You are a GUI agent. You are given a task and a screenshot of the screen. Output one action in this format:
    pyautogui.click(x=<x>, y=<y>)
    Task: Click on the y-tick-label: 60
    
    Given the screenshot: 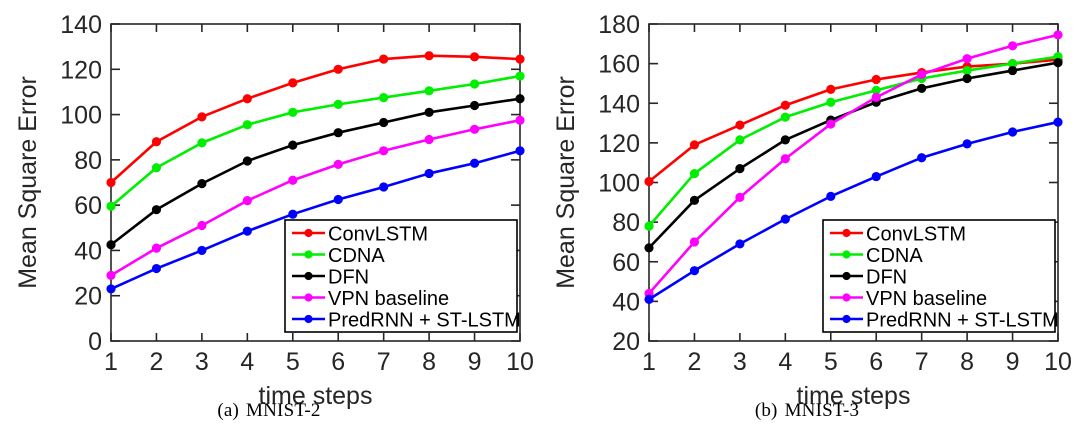 What is the action you would take?
    pyautogui.click(x=626, y=263)
    